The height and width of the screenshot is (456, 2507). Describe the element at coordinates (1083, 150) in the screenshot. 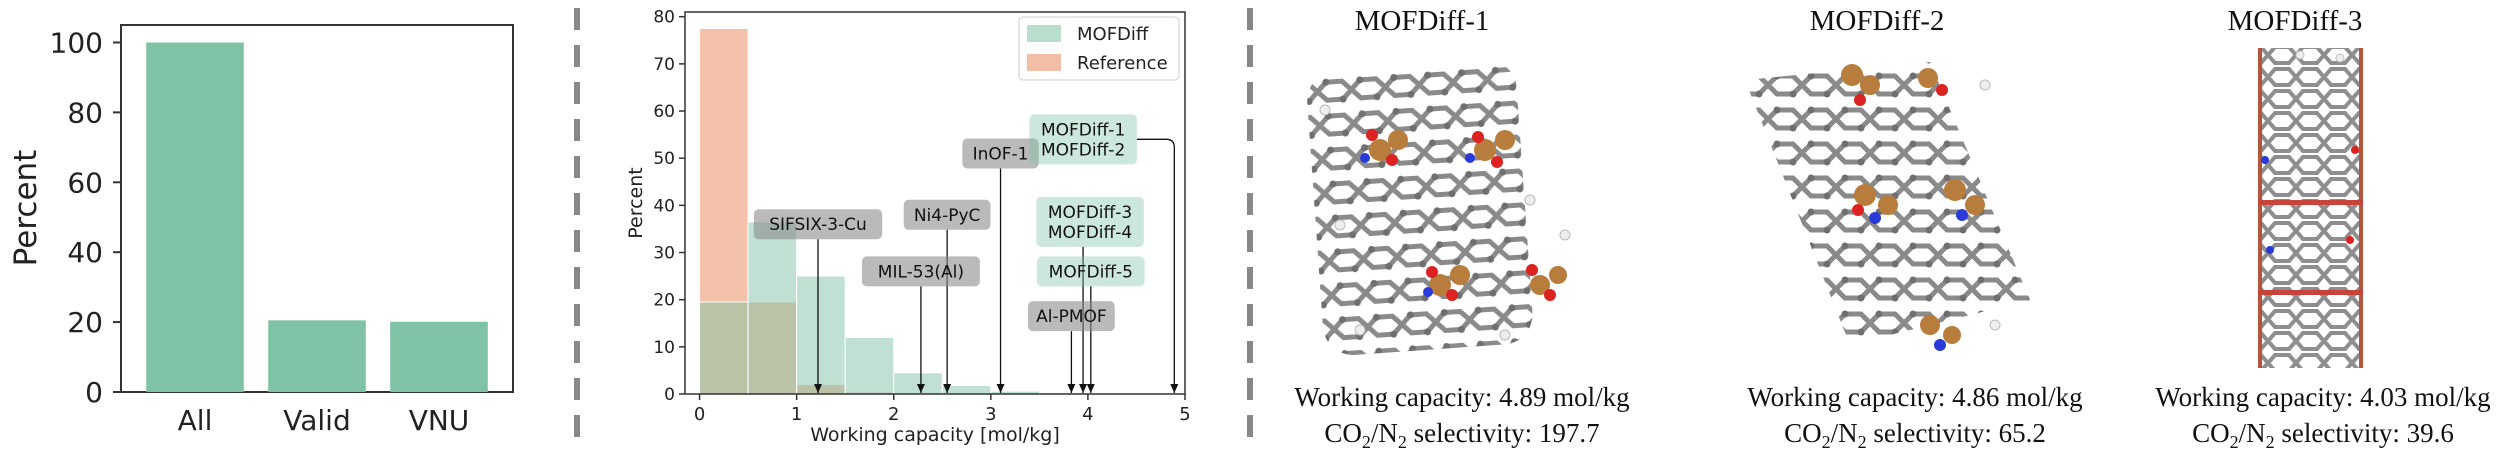

I see `annotation-label: MOFDiff-2` at that location.